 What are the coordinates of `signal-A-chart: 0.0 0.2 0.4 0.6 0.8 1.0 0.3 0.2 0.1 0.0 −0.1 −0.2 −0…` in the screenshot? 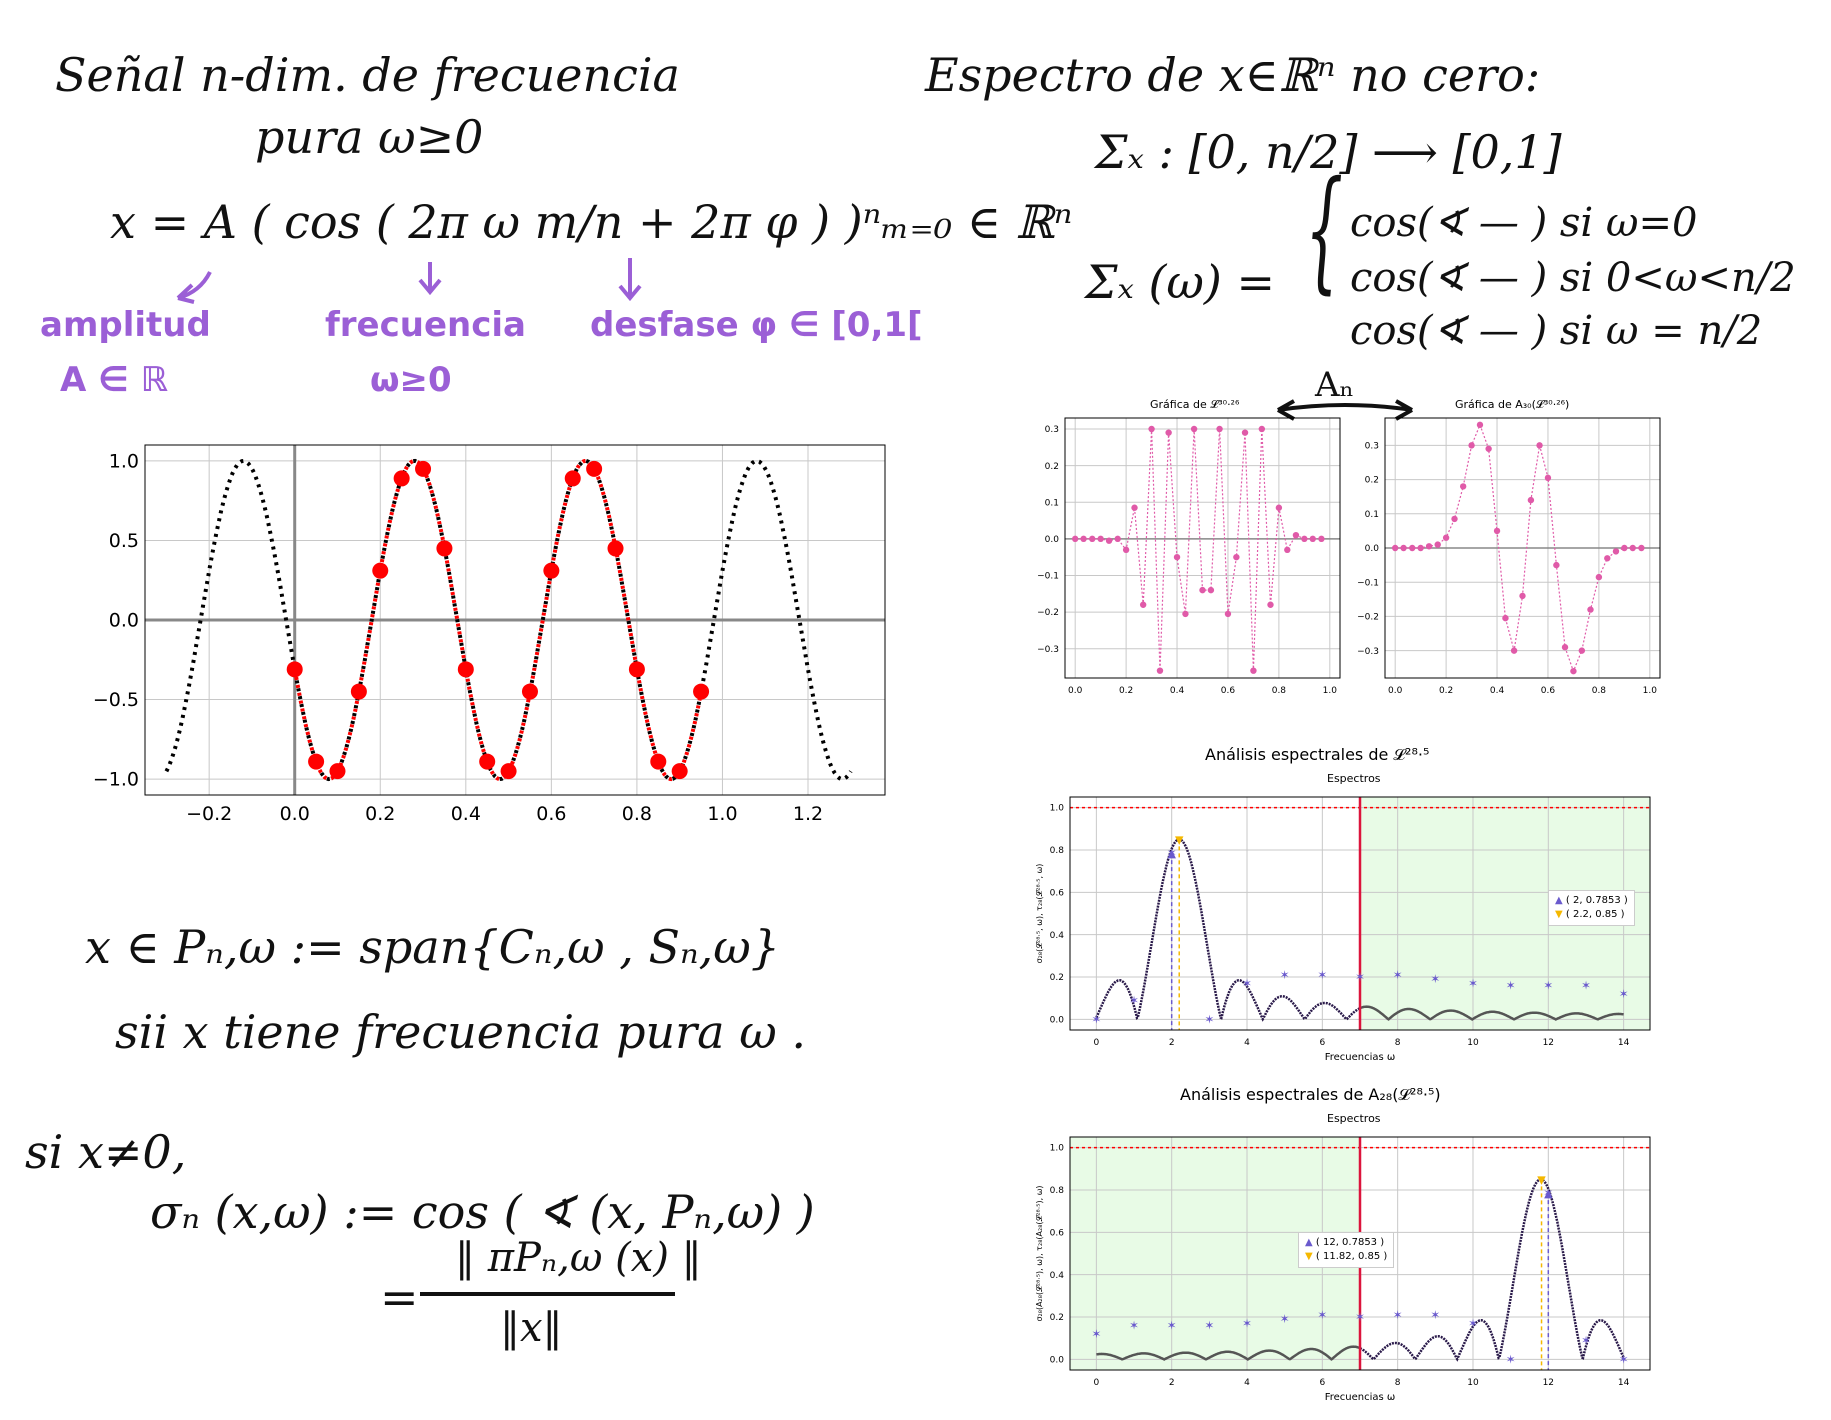 It's located at (1509, 556).